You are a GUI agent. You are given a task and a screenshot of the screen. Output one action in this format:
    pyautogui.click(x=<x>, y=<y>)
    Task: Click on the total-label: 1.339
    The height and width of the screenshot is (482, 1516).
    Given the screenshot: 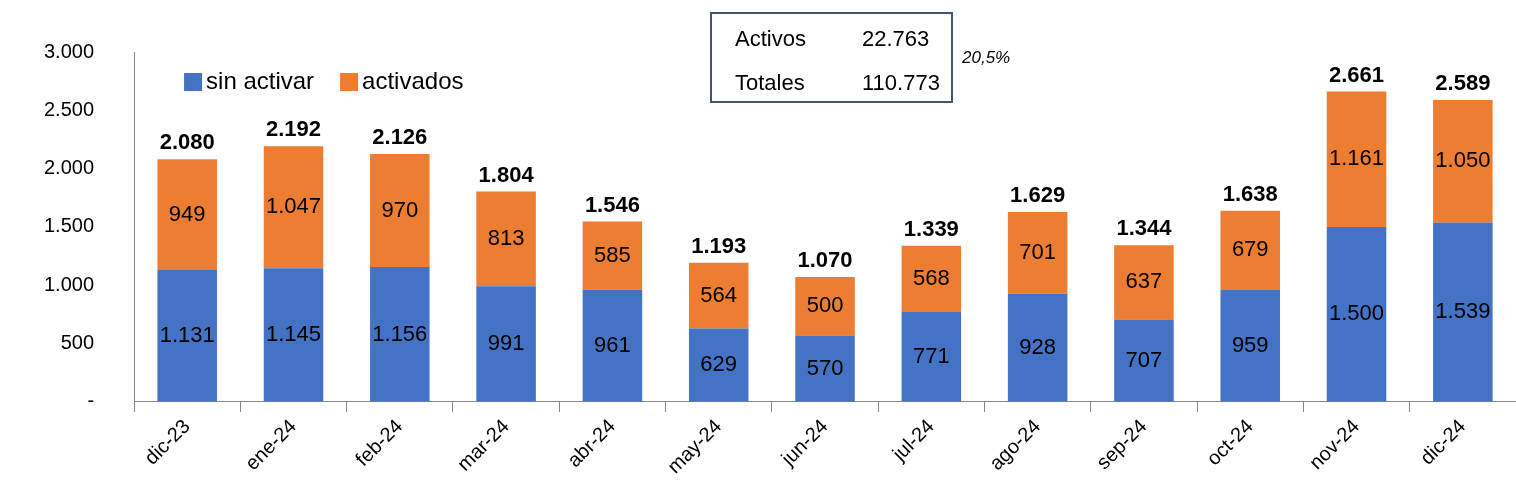 What is the action you would take?
    pyautogui.click(x=931, y=228)
    